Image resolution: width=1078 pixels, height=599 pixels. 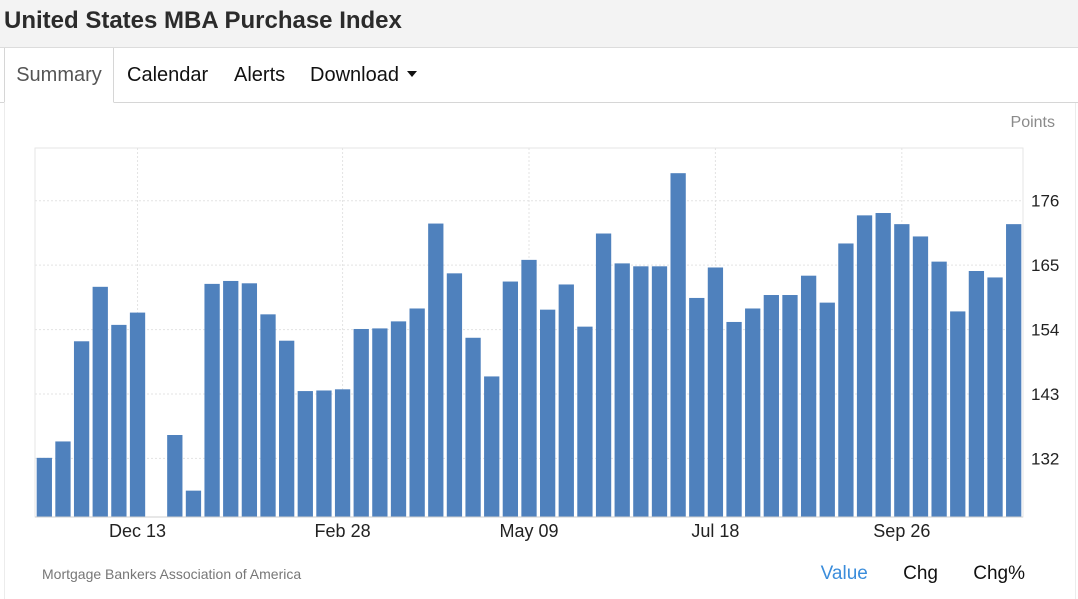 I want to click on page-title: United States MBA Purchase Index, so click(x=203, y=20).